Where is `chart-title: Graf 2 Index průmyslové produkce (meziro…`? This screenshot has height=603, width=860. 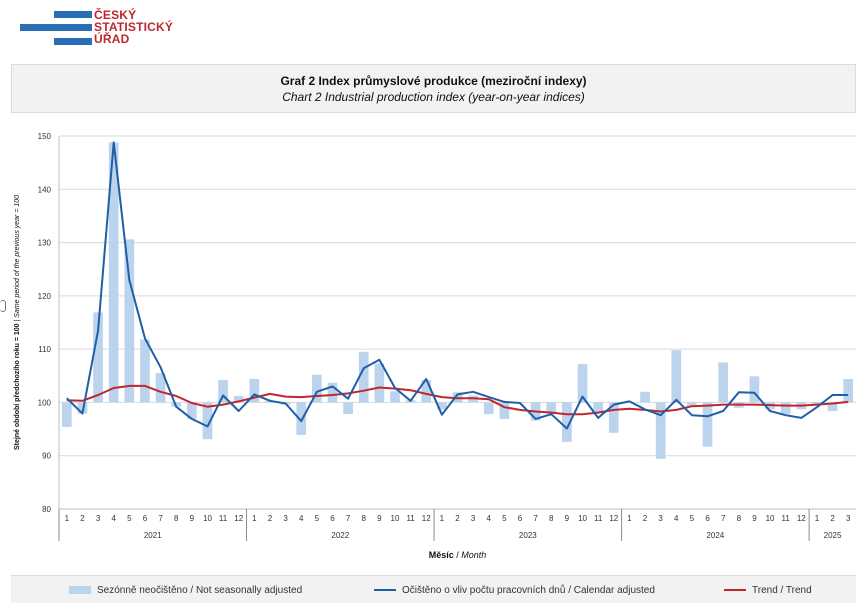 chart-title: Graf 2 Index průmyslové produkce (meziro… is located at coordinates (433, 81).